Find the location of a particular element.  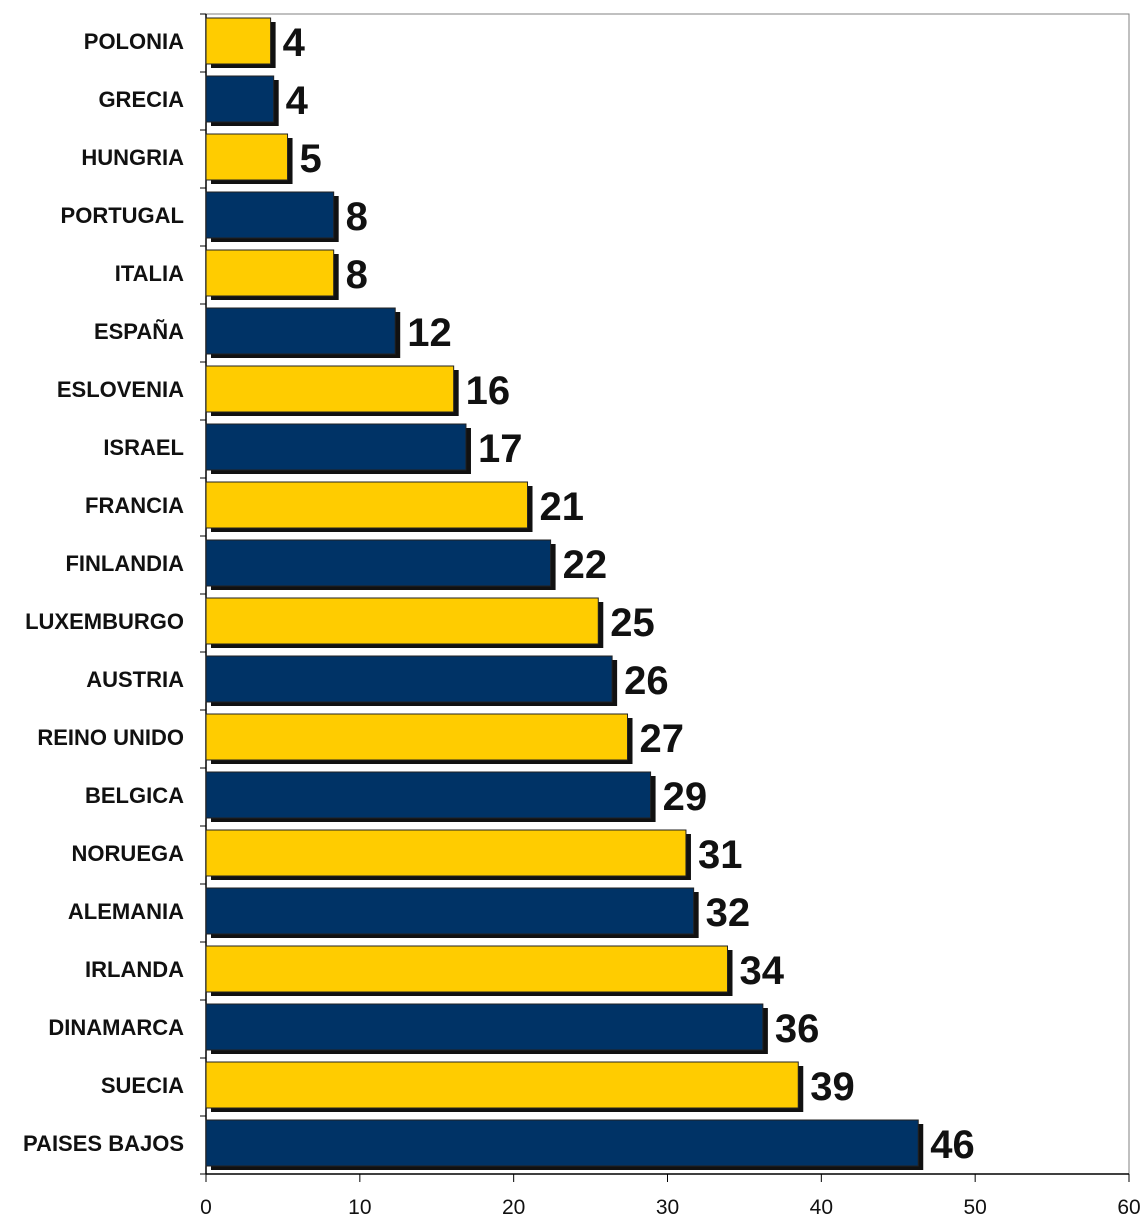

x-tick-label: 0 is located at coordinates (206, 1207).